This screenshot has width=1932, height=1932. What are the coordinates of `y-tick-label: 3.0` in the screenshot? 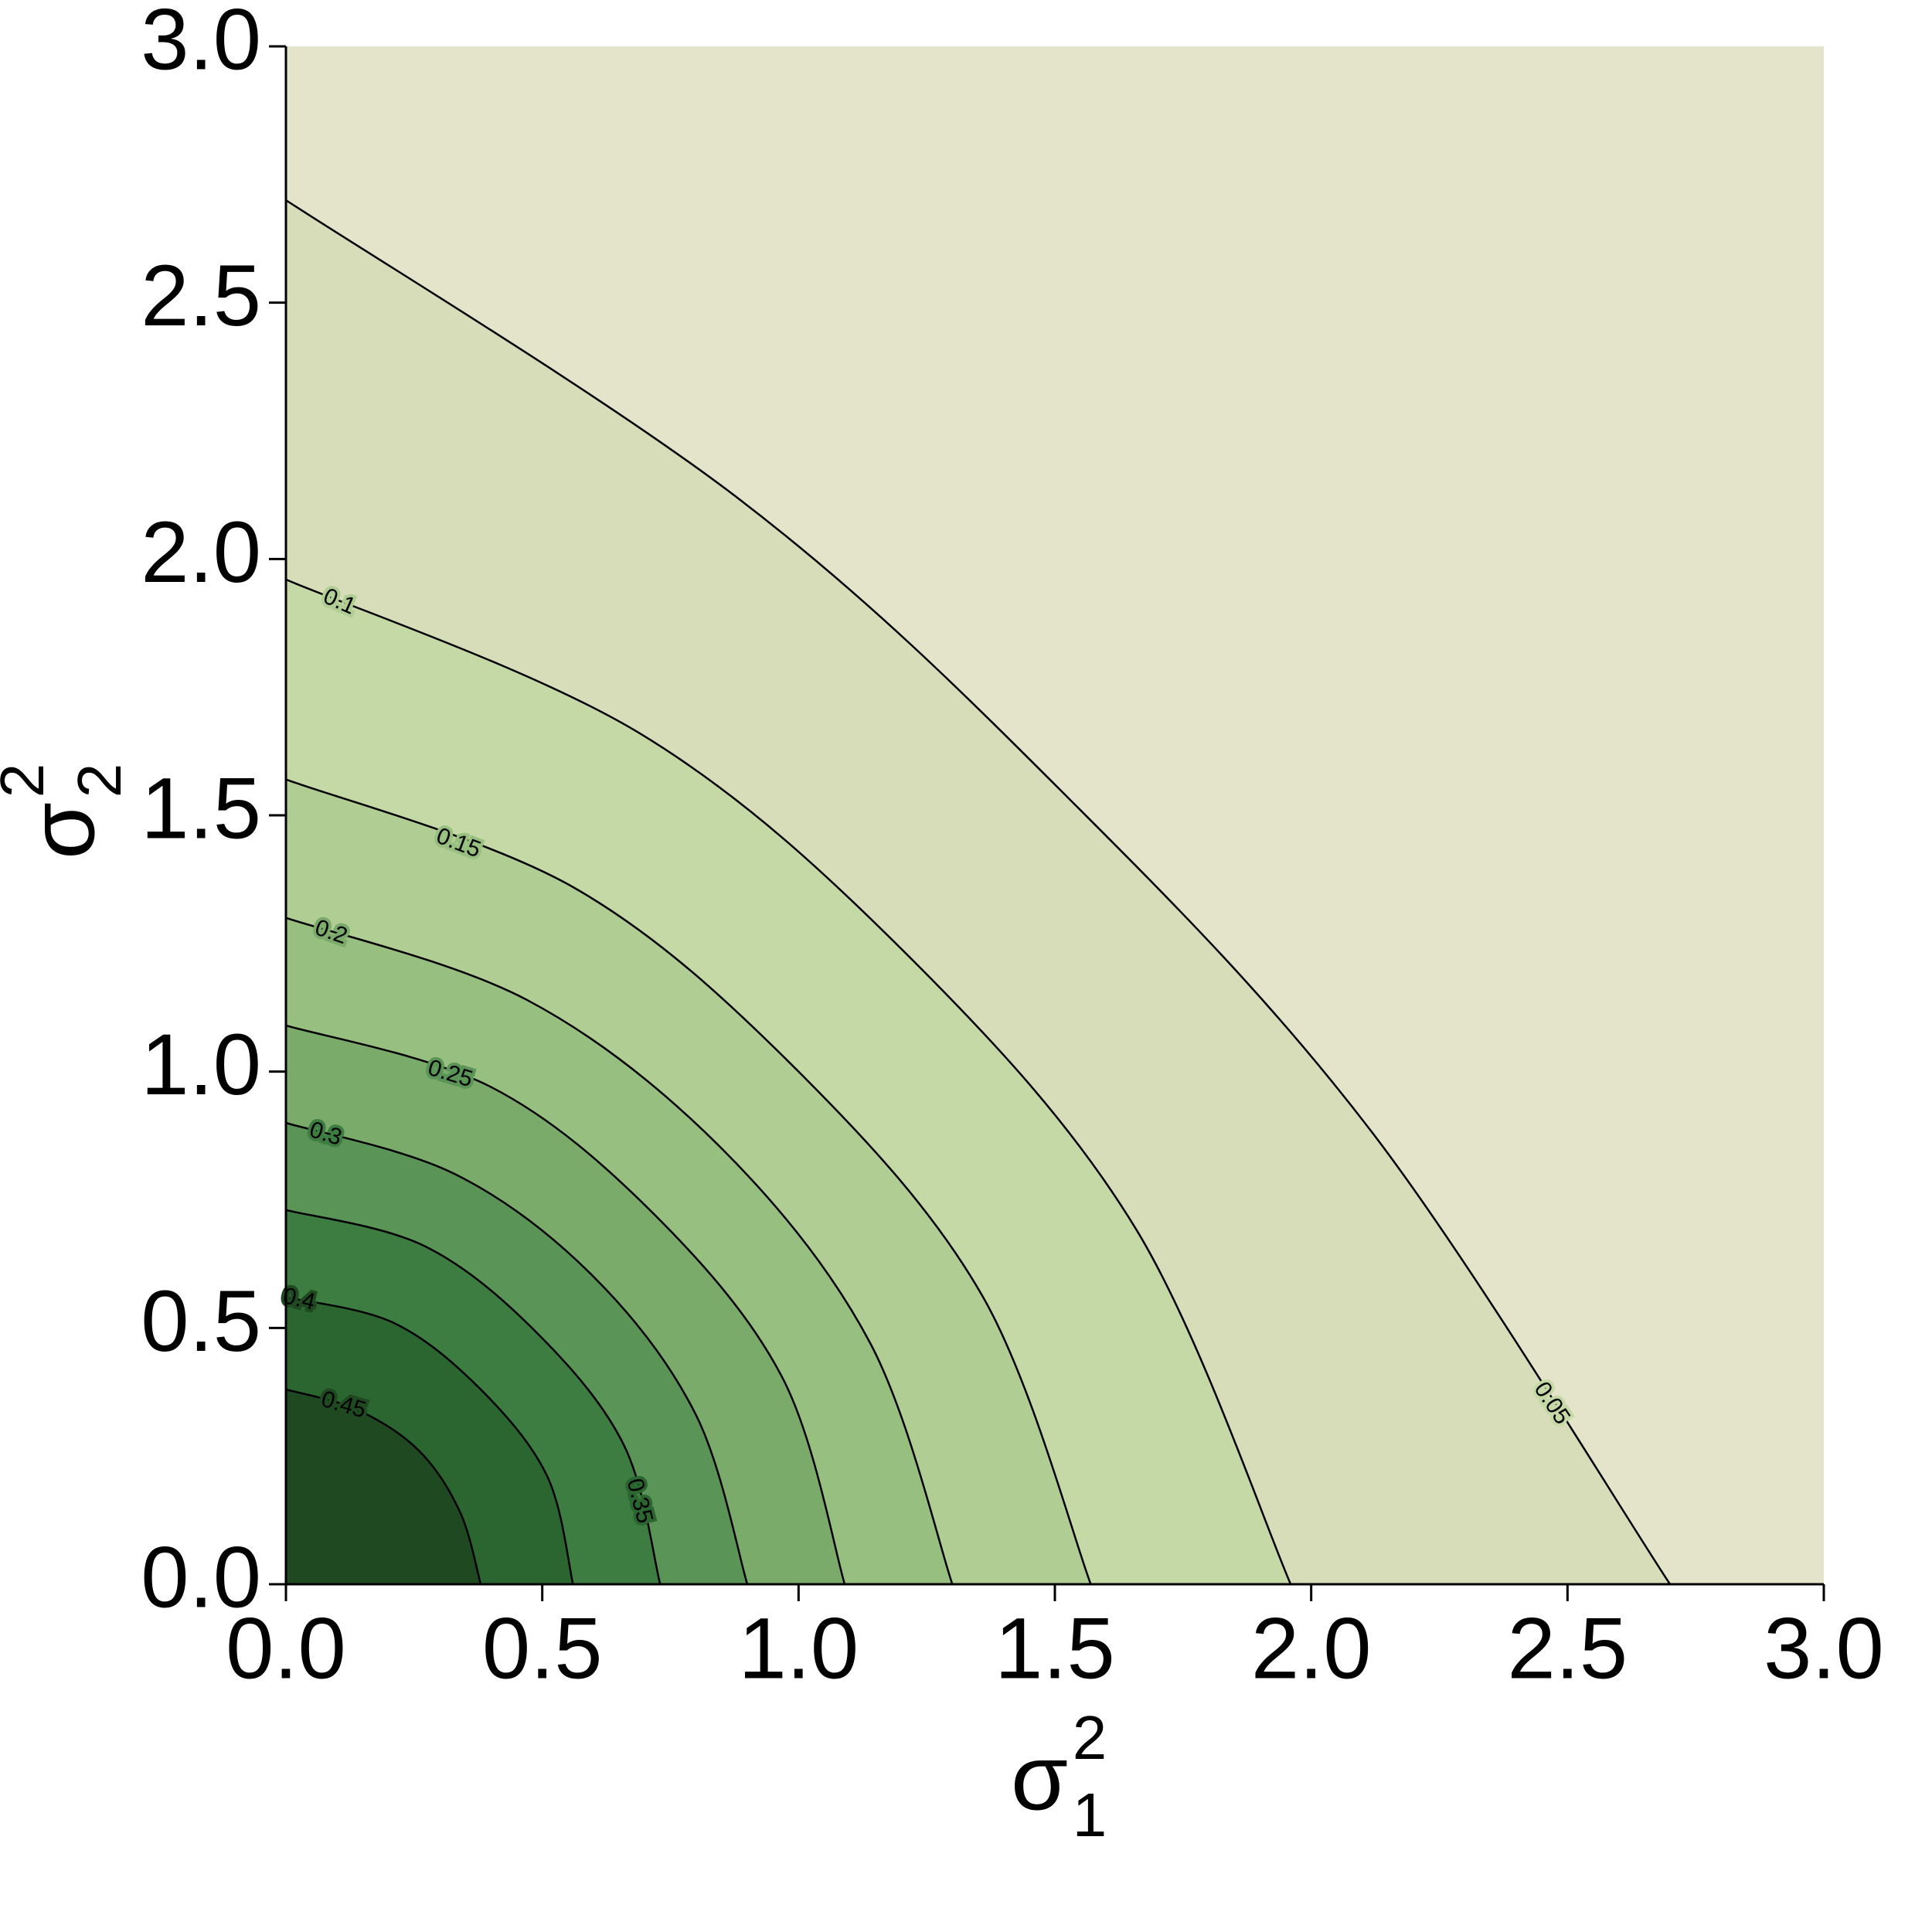 It's located at (201, 44).